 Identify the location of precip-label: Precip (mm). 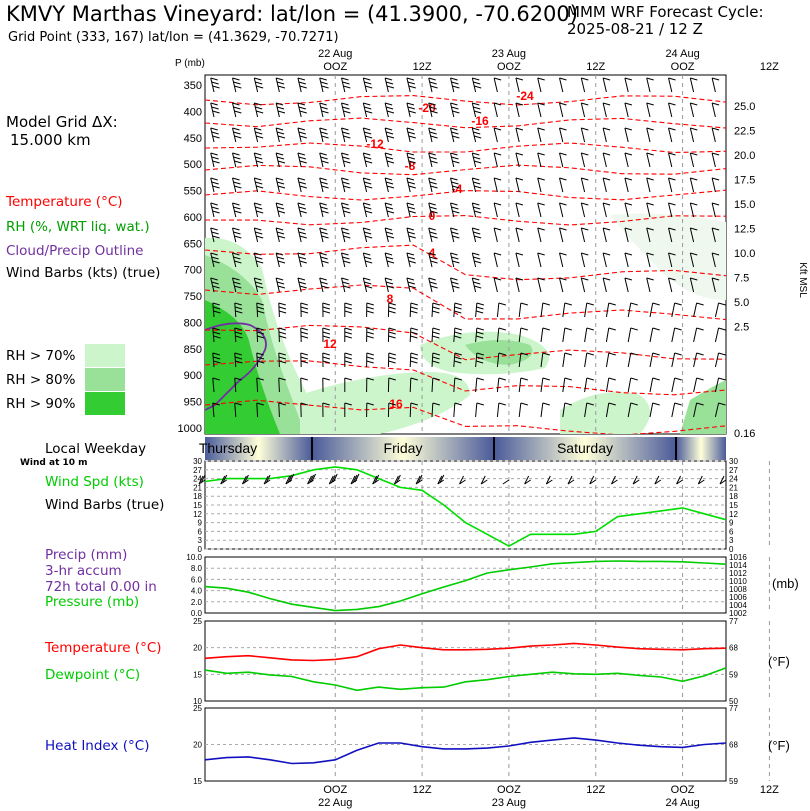
(86, 555).